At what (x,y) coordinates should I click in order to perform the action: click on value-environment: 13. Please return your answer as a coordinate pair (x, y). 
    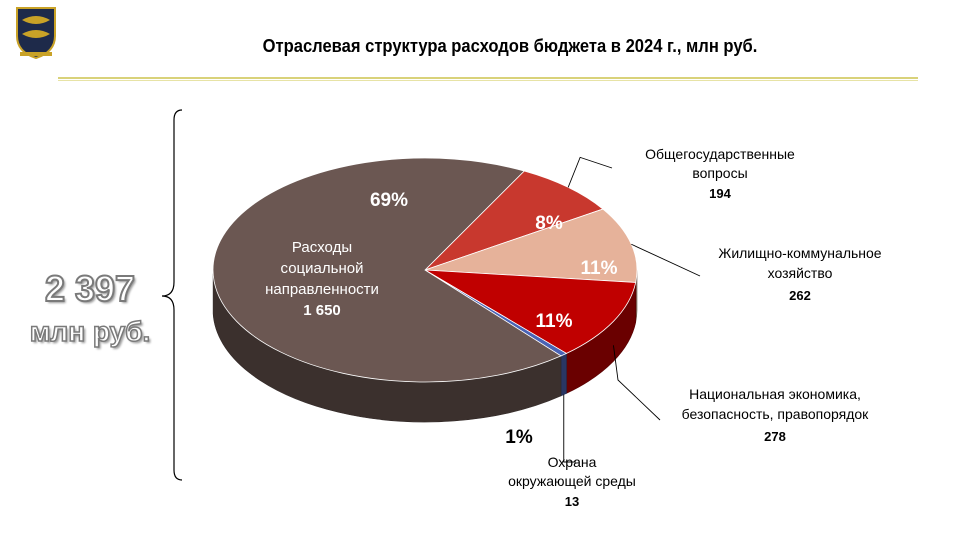
    Looking at the image, I should click on (572, 501).